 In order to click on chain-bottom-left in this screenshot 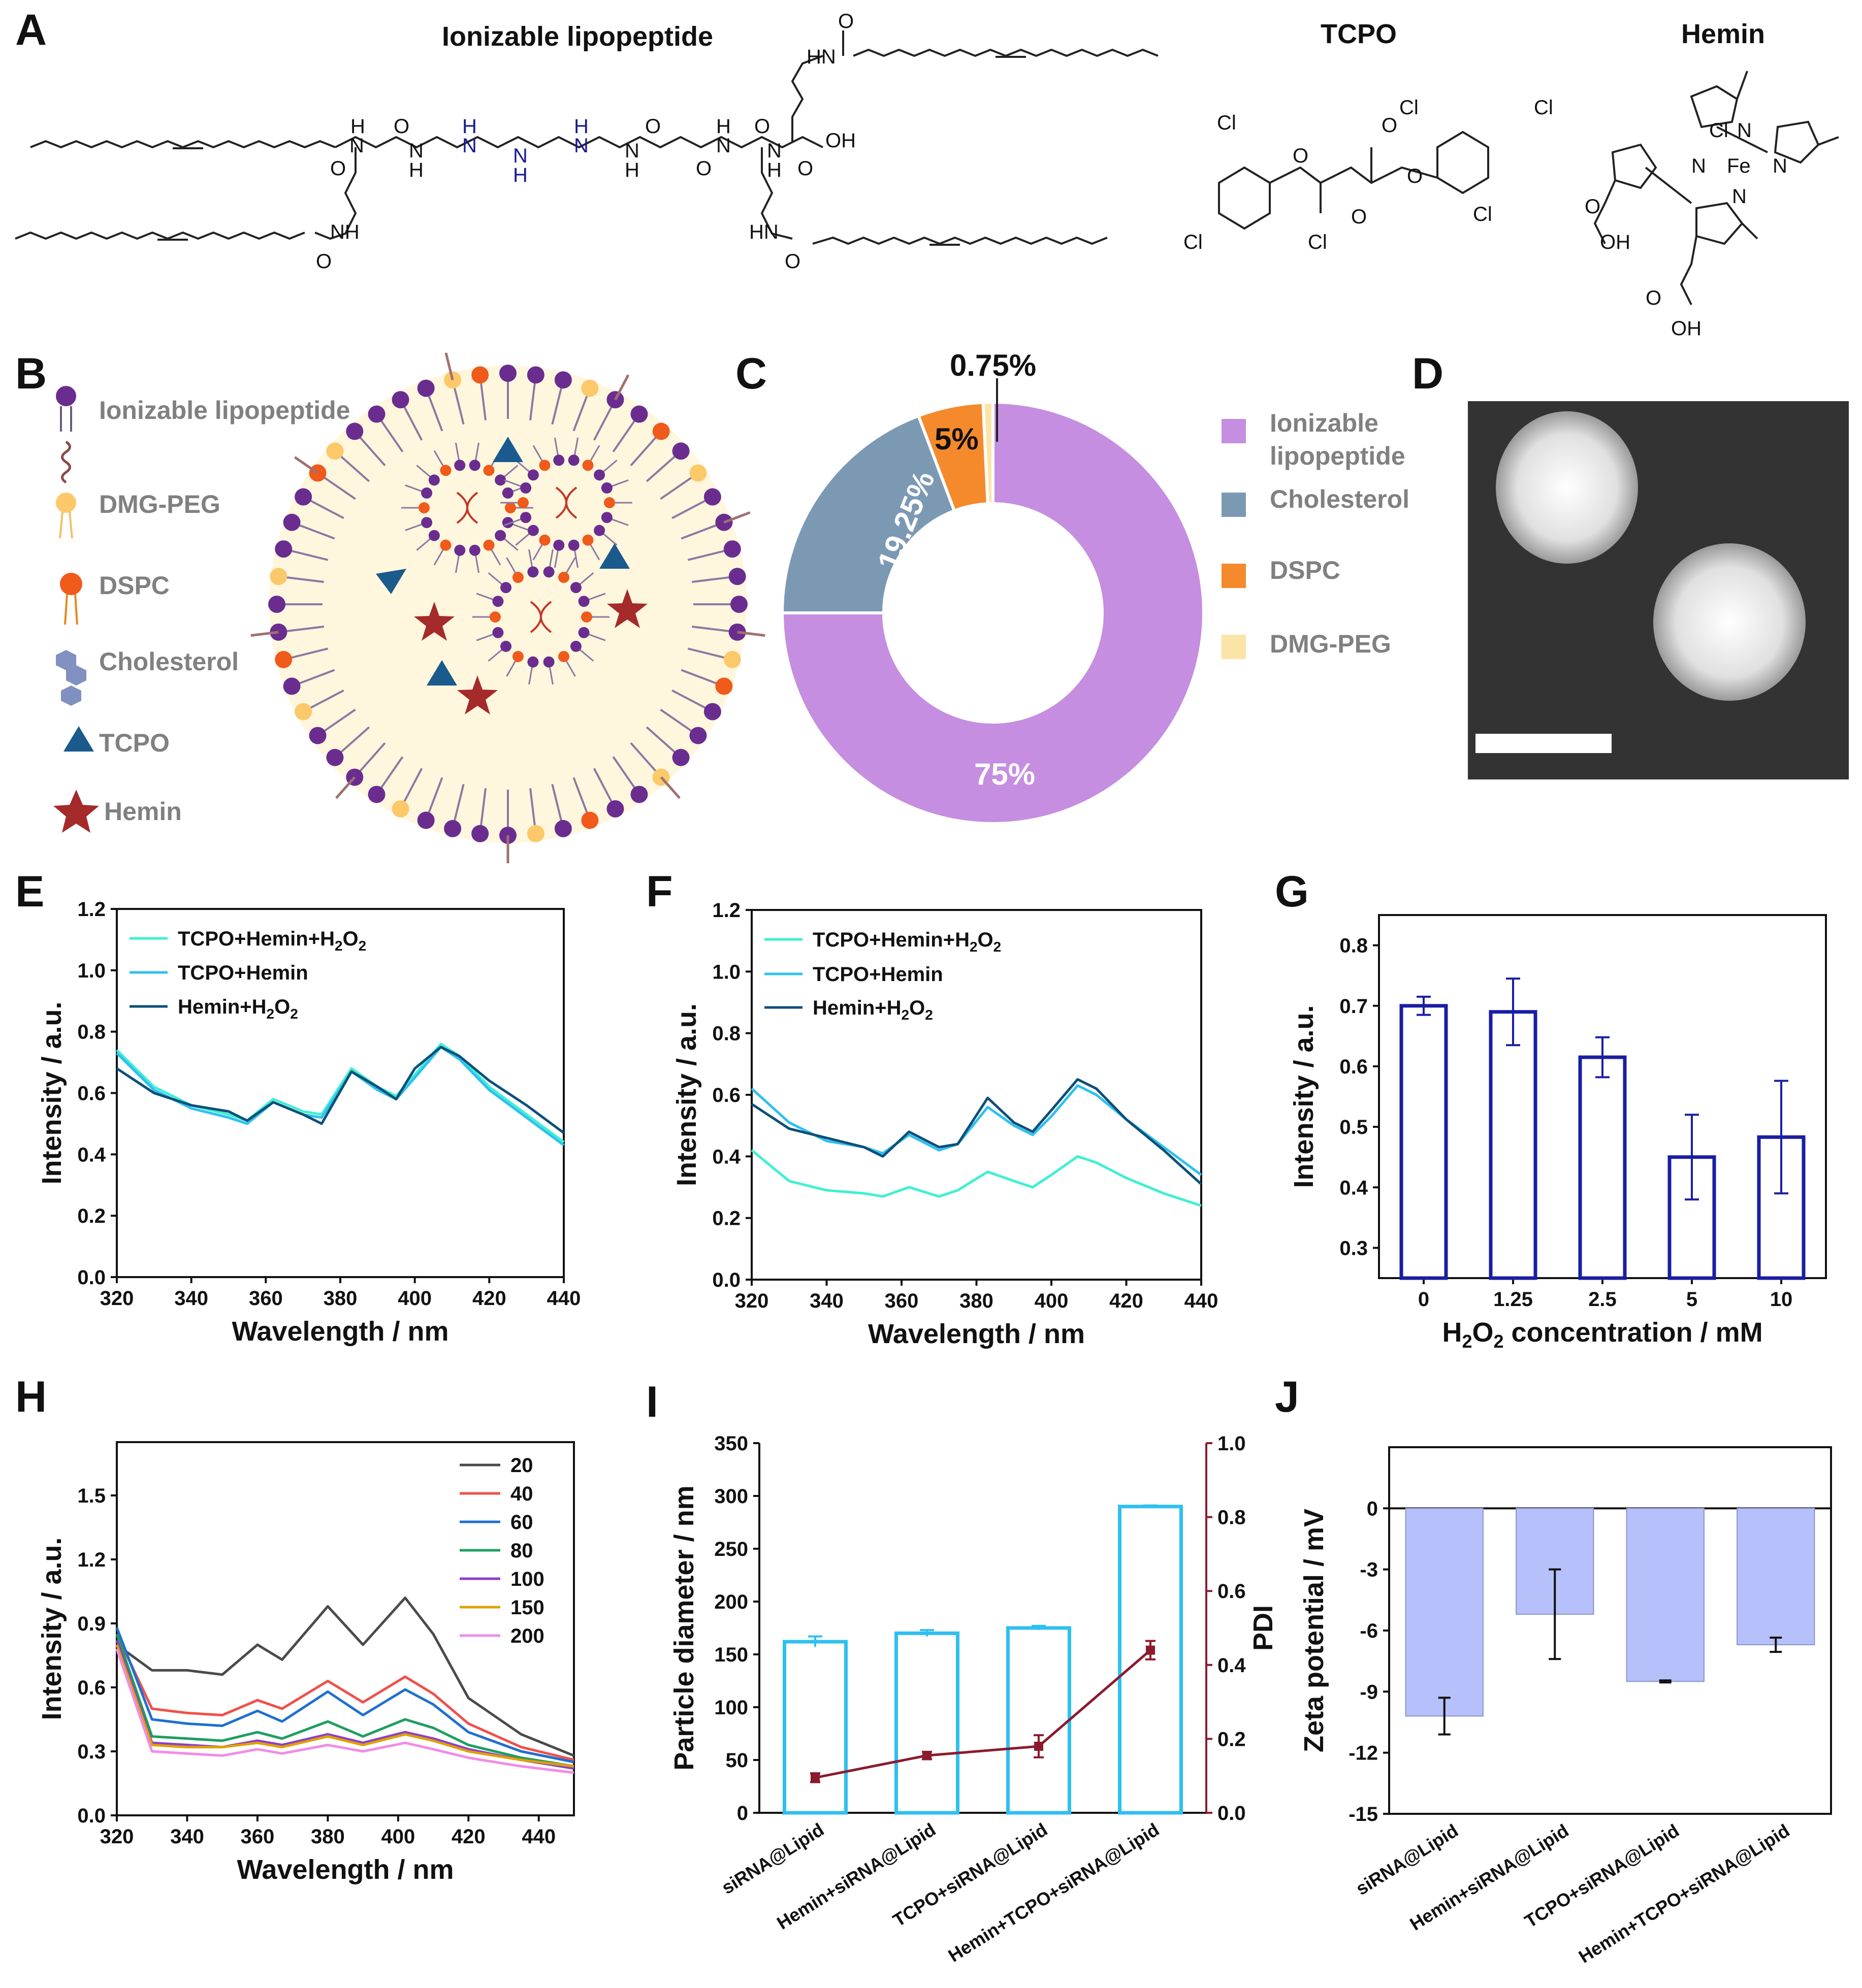, I will do `click(160, 236)`.